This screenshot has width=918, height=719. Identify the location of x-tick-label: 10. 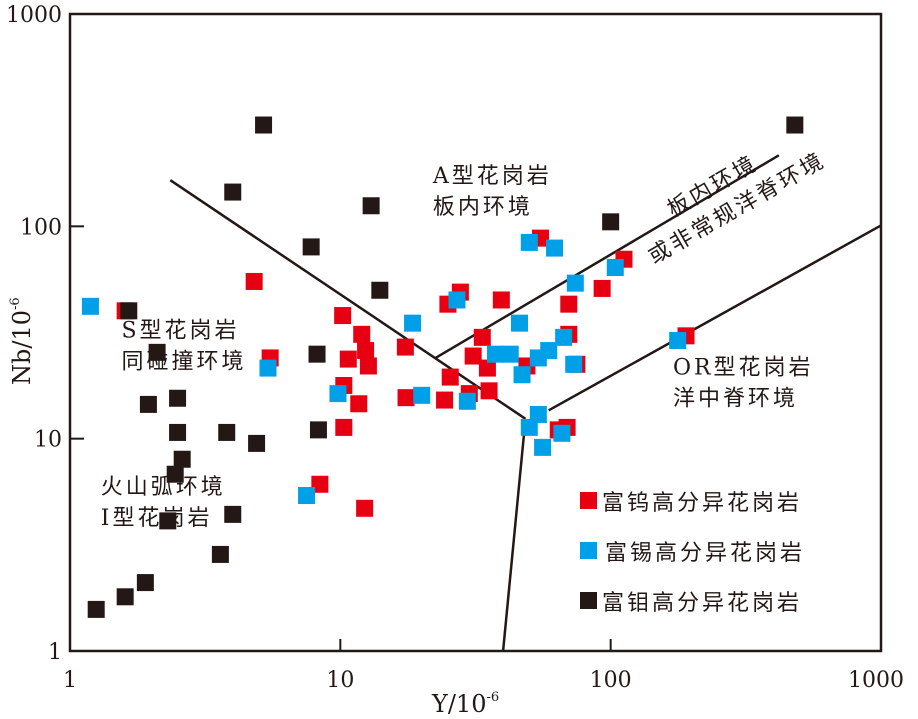
(340, 680).